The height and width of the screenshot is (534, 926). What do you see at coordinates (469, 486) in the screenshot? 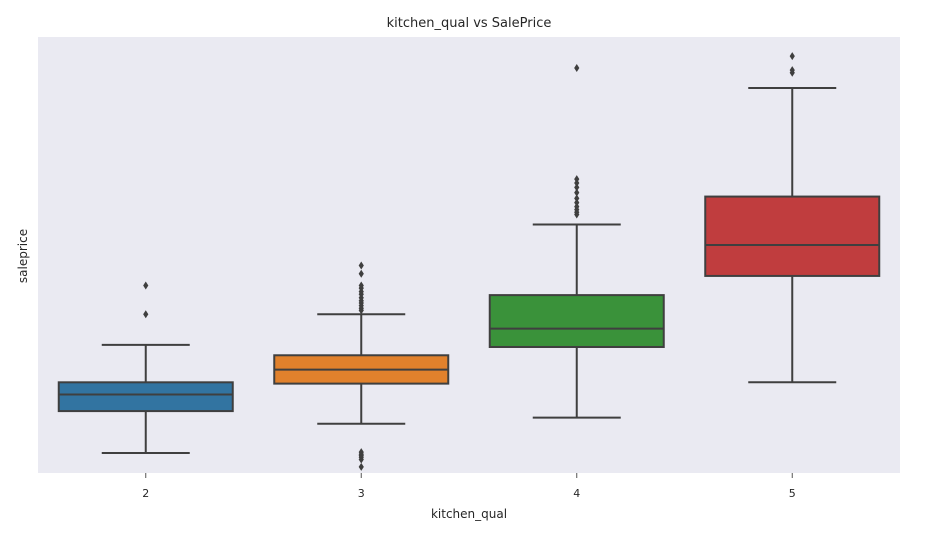
I see `x-ticks: 2 3 4 5` at bounding box center [469, 486].